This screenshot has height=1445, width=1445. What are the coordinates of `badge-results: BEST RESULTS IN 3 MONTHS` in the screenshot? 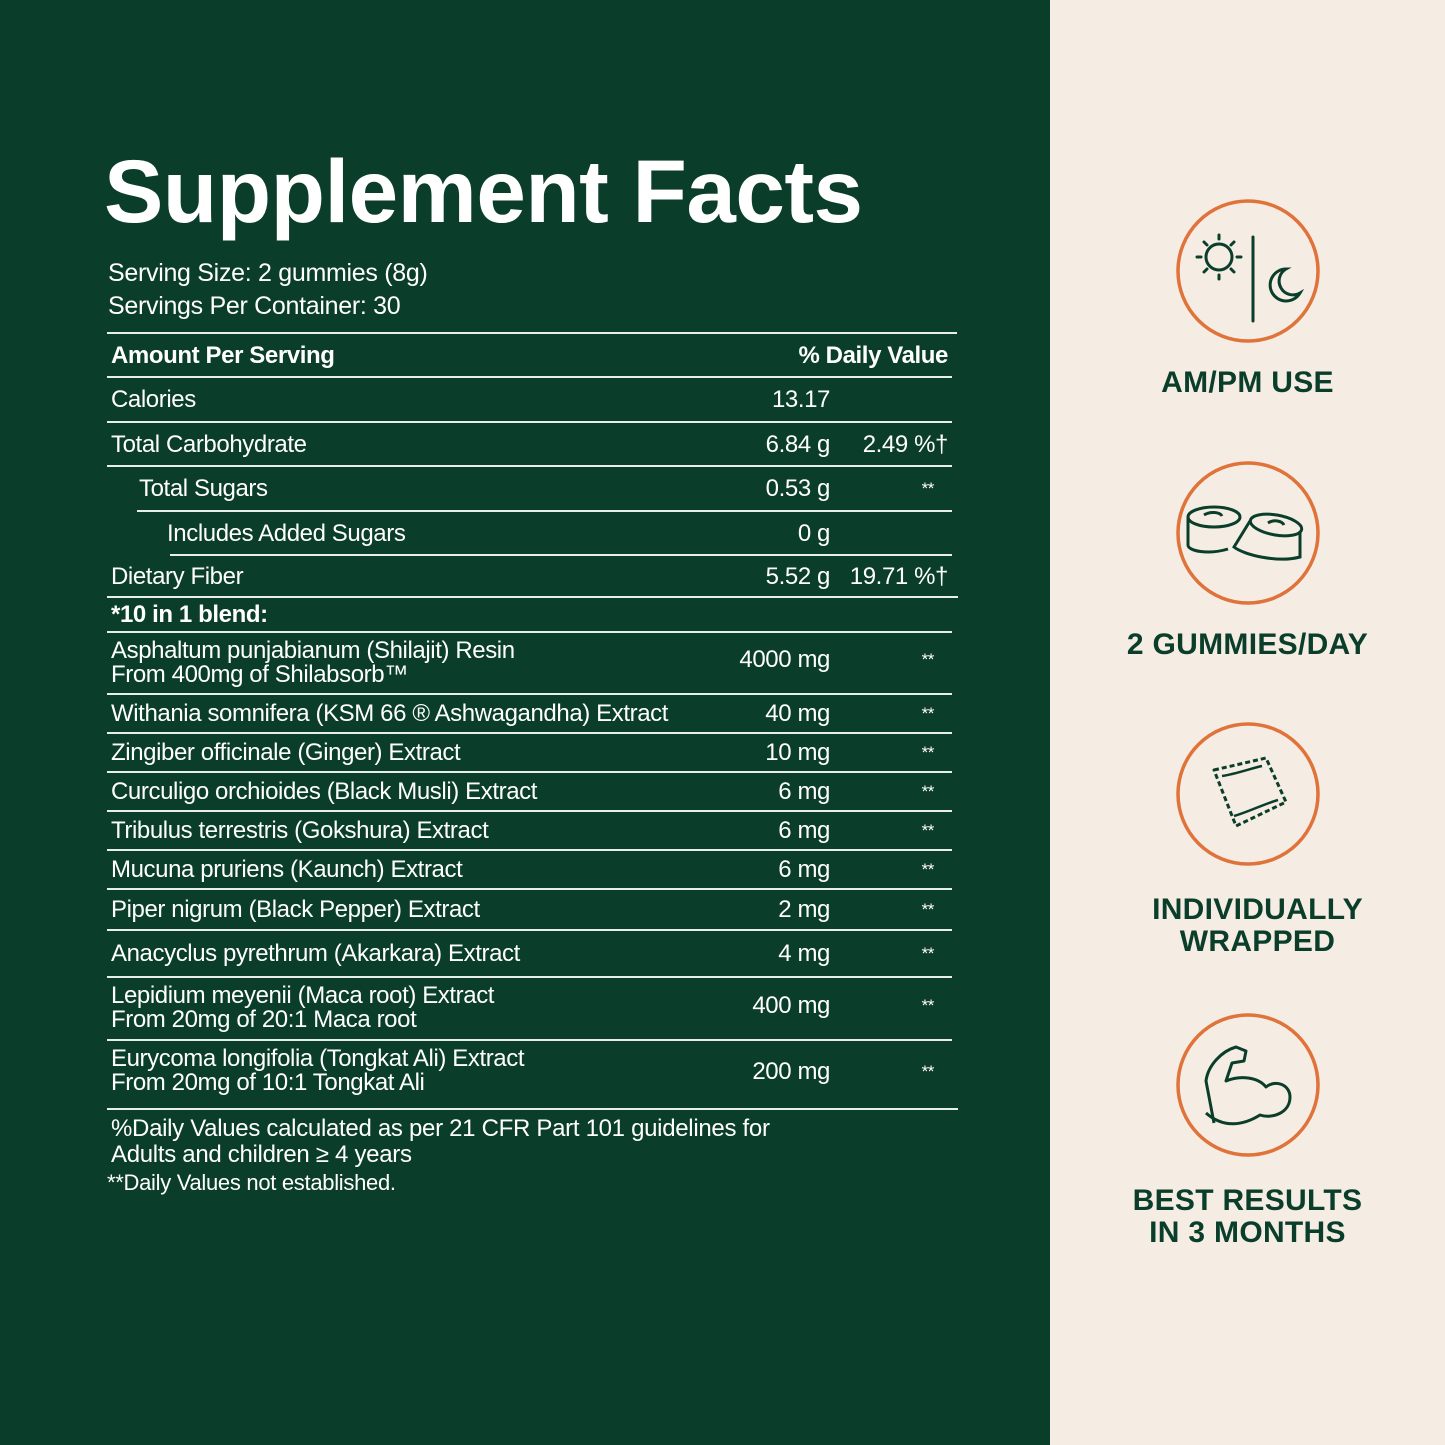 It's located at (1247, 1130).